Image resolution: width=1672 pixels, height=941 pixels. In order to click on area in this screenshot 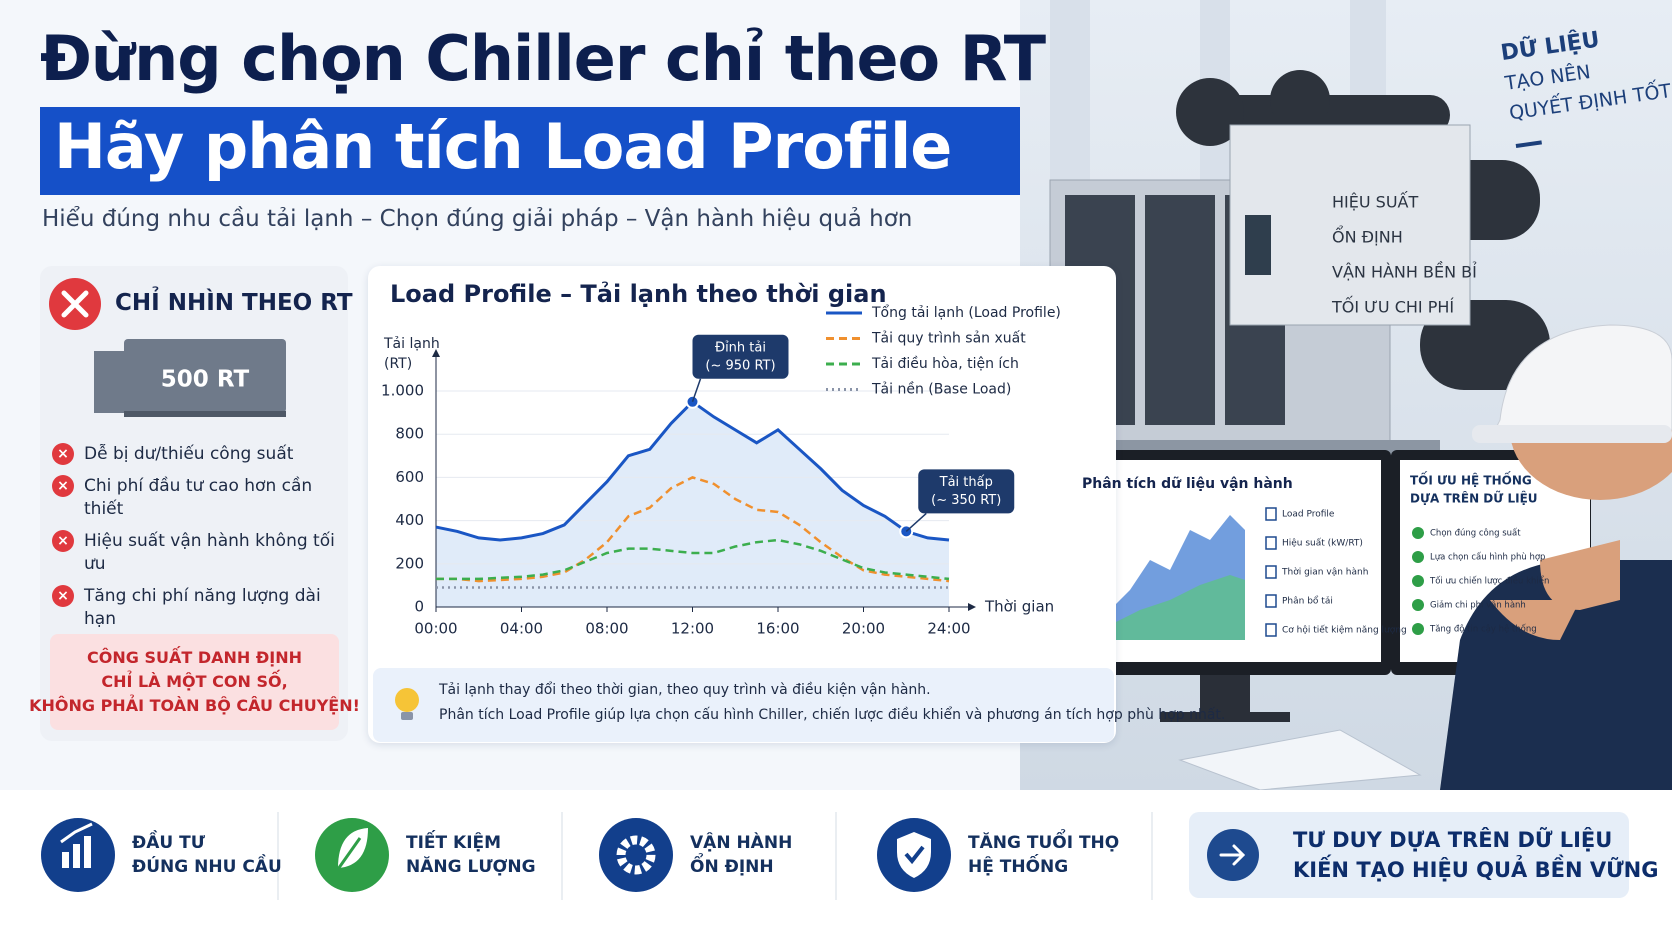, I will do `click(692, 504)`.